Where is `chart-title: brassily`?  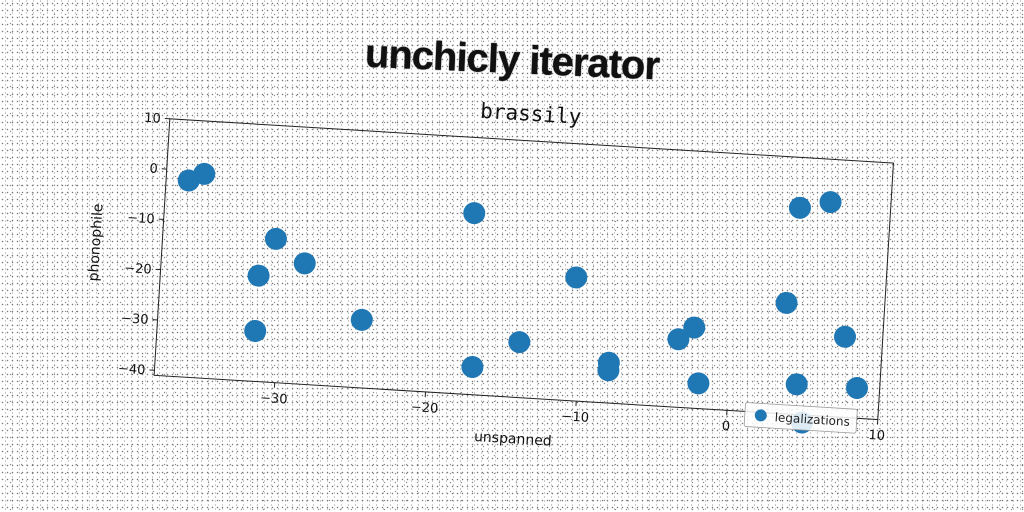 chart-title: brassily is located at coordinates (531, 114).